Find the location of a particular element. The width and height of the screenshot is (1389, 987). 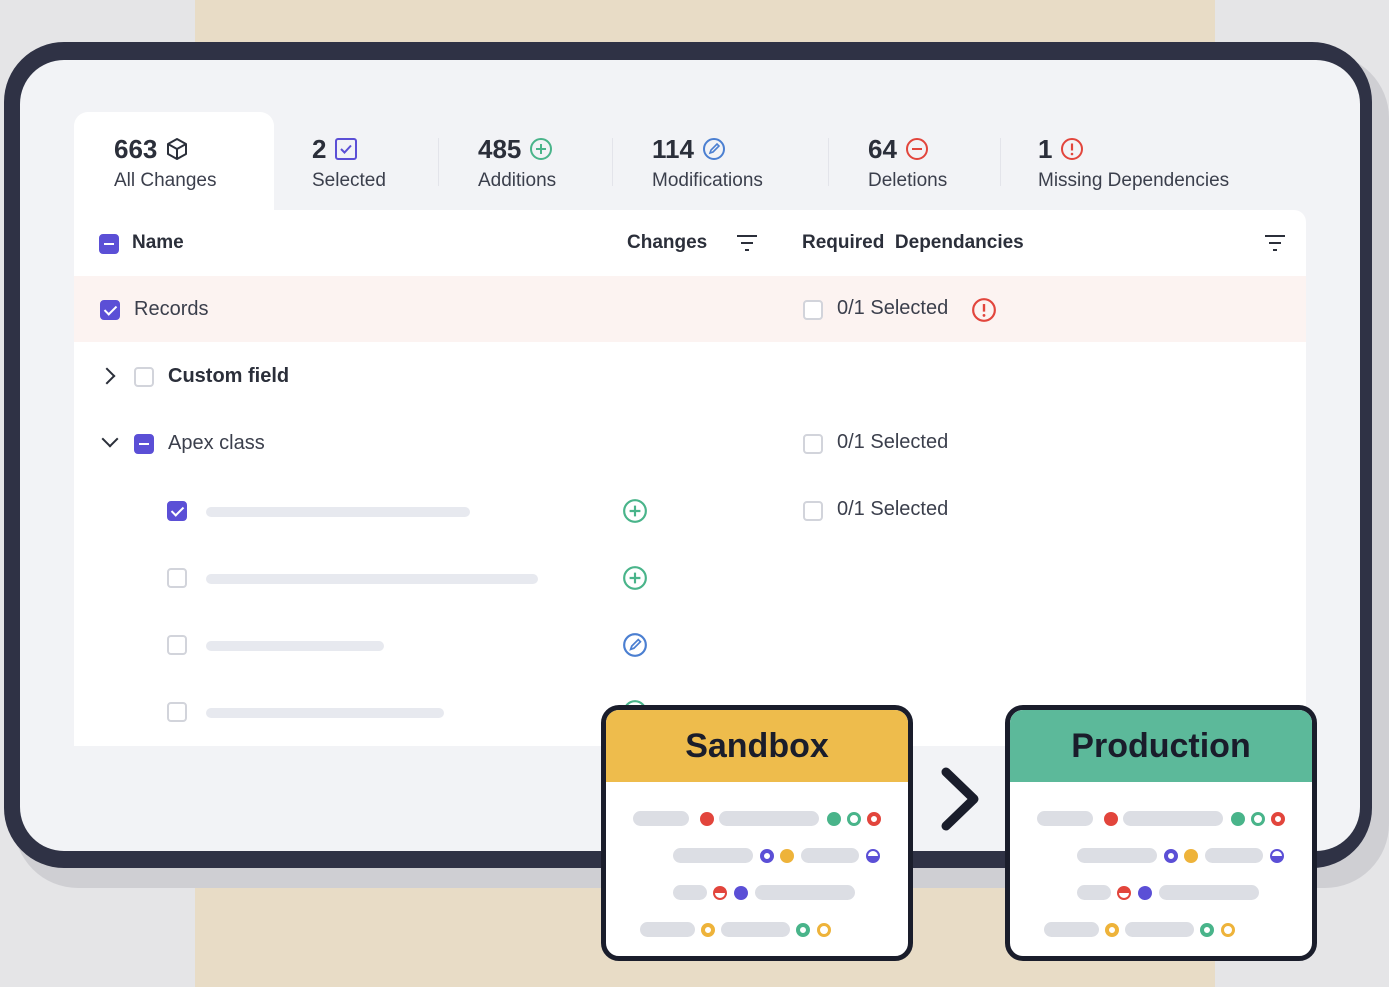

warning-icon is located at coordinates (984, 310).